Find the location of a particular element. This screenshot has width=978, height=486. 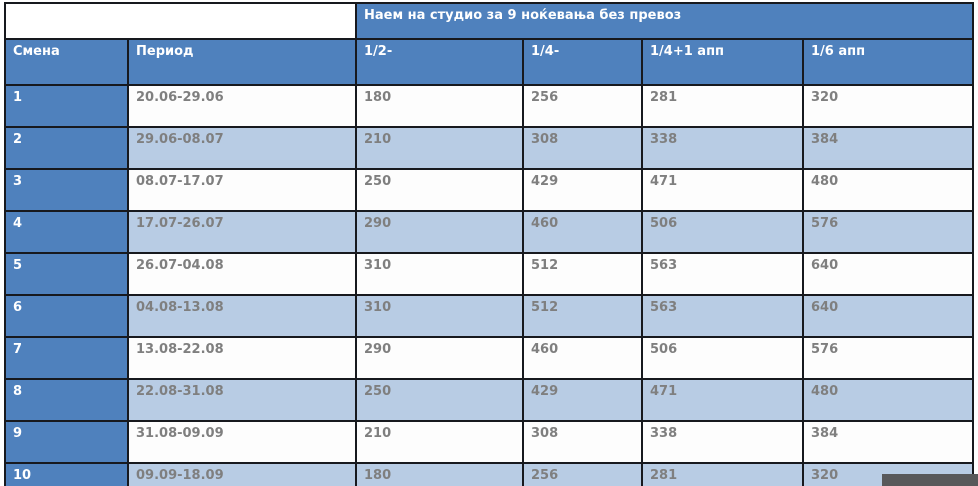

table-row: 5 26.07-04.08 310 512 563 640 is located at coordinates (489, 274).